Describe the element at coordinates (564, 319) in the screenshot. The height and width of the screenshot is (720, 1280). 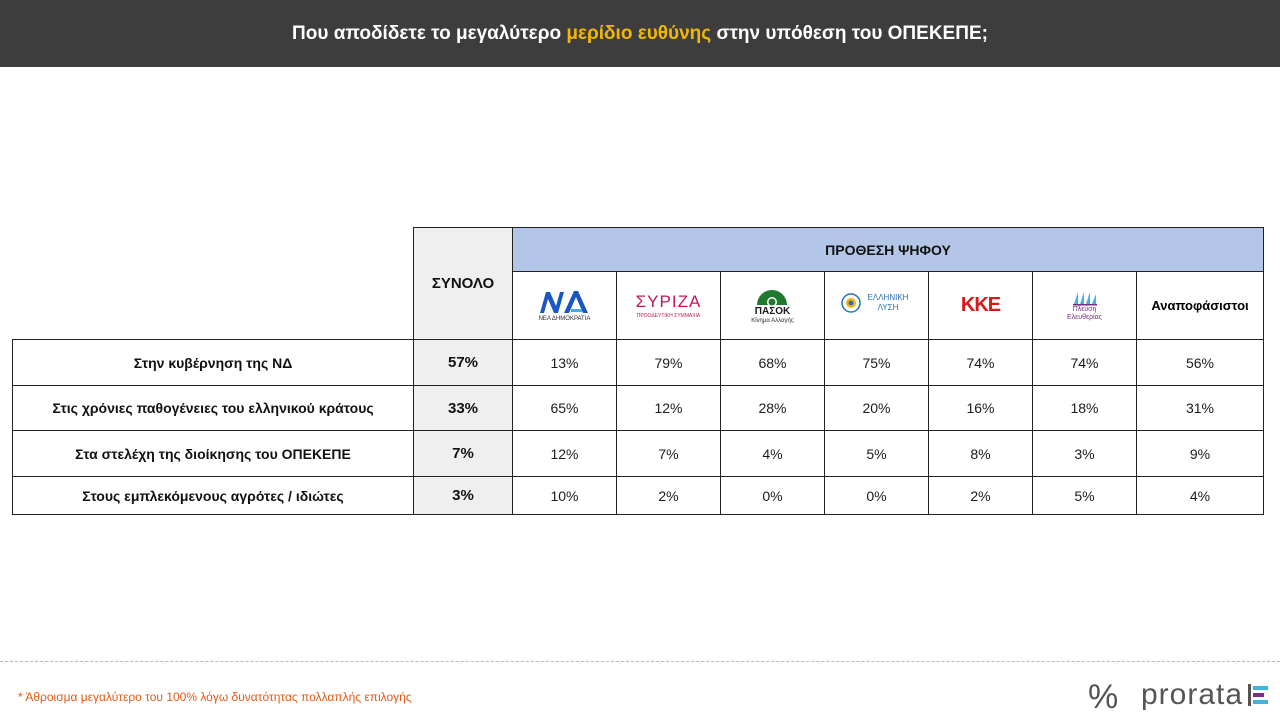
I see `nd-logo-caption: ΝΕΑ ΔΗΜΟΚΡΑΤΙΑ` at that location.